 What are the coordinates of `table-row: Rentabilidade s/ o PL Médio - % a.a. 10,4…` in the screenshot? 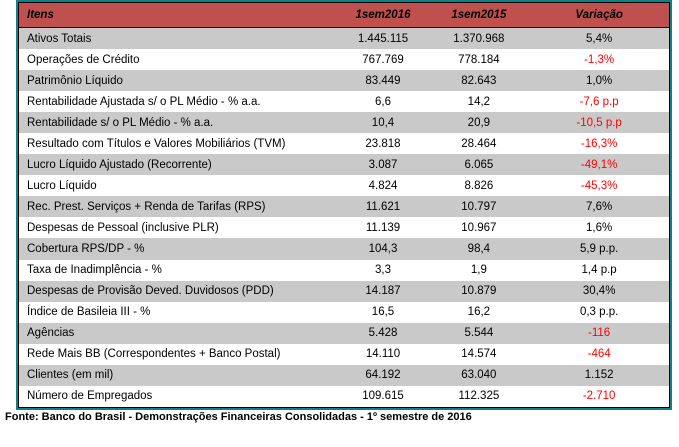 It's located at (344, 123).